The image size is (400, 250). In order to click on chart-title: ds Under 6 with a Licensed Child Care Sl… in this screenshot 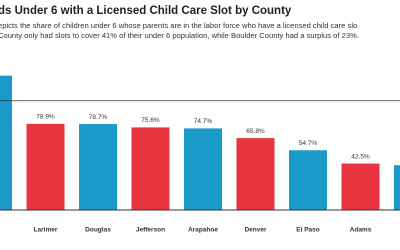, I will do `click(146, 11)`.